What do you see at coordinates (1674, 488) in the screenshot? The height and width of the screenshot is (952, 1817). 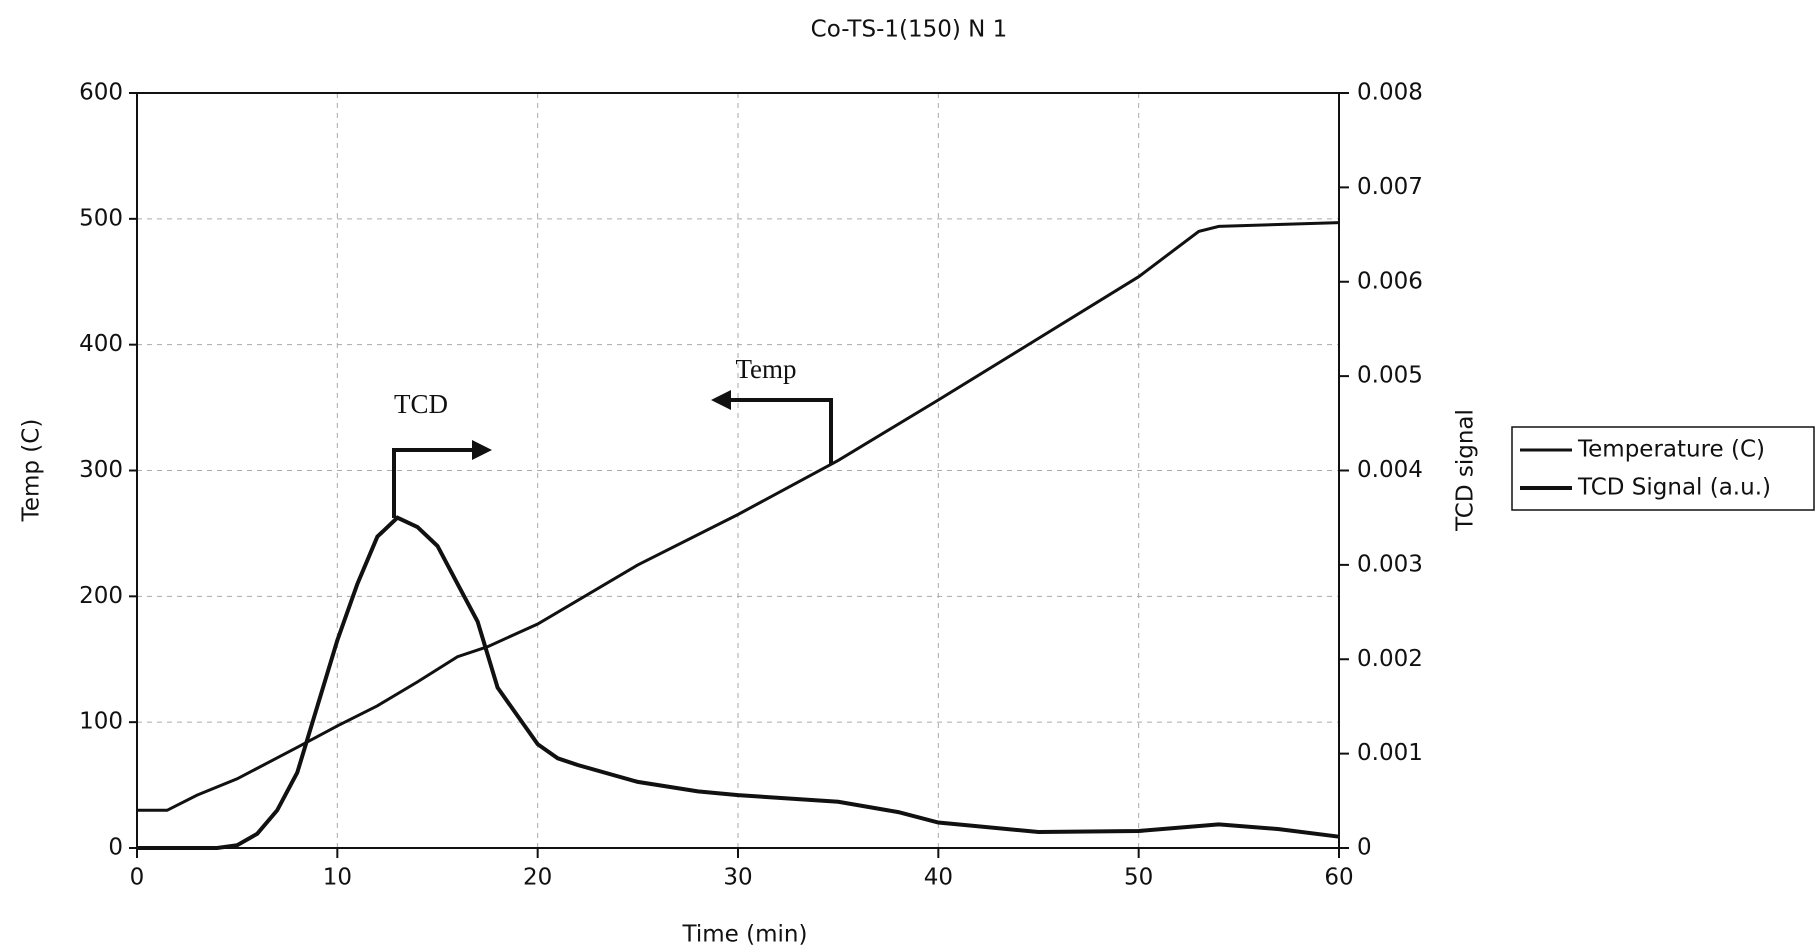 I see `legend-label: TCD Signal (a.u.)` at bounding box center [1674, 488].